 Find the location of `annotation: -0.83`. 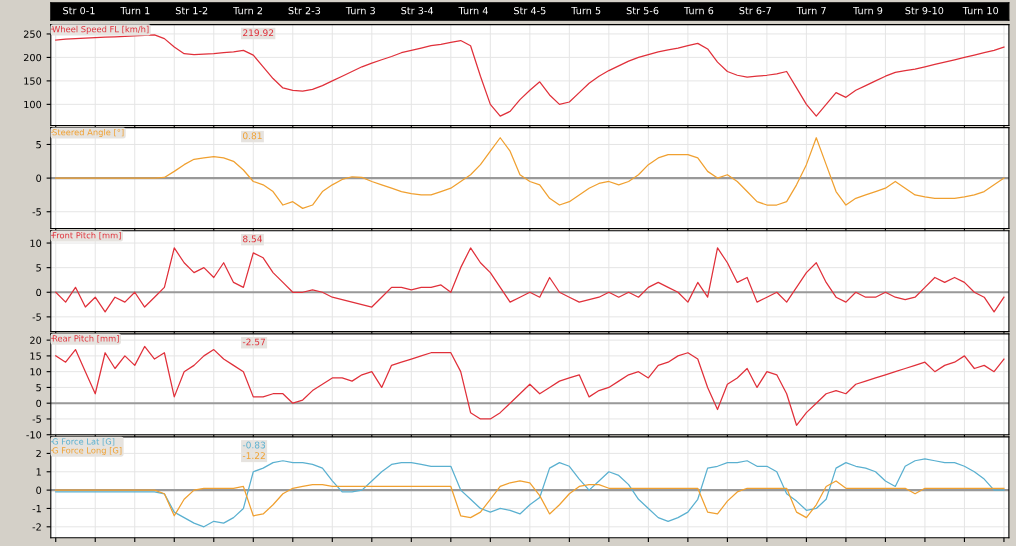

annotation: -0.83 is located at coordinates (254, 445).